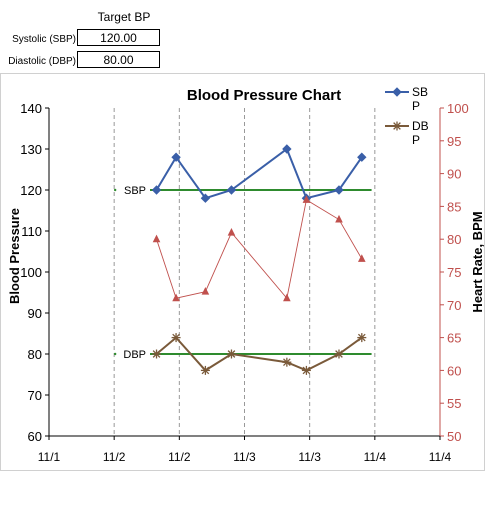  I want to click on y2-tick-label: 100, so click(458, 108).